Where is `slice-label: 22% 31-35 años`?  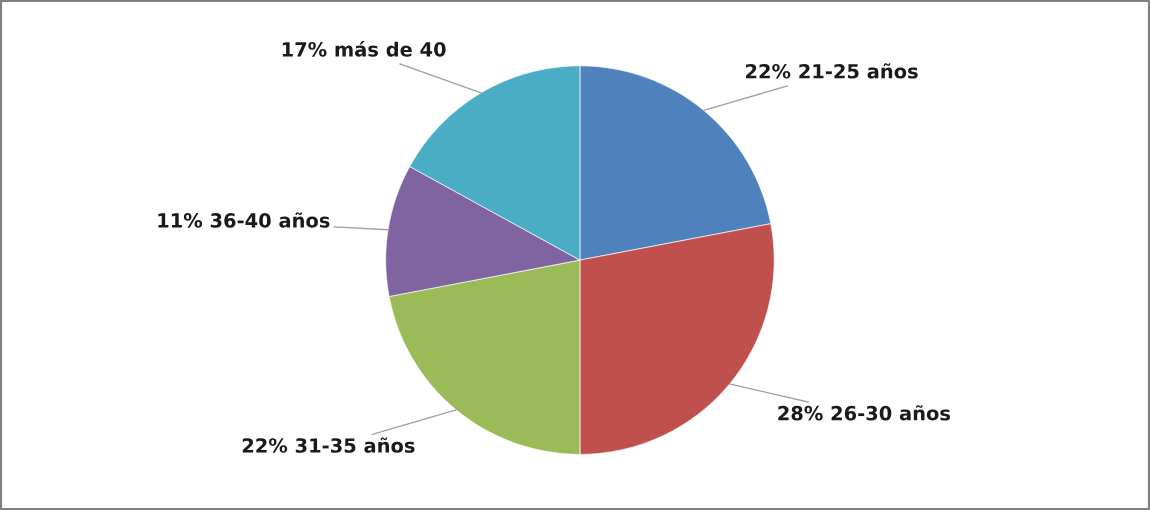
slice-label: 22% 31-35 años is located at coordinates (328, 445).